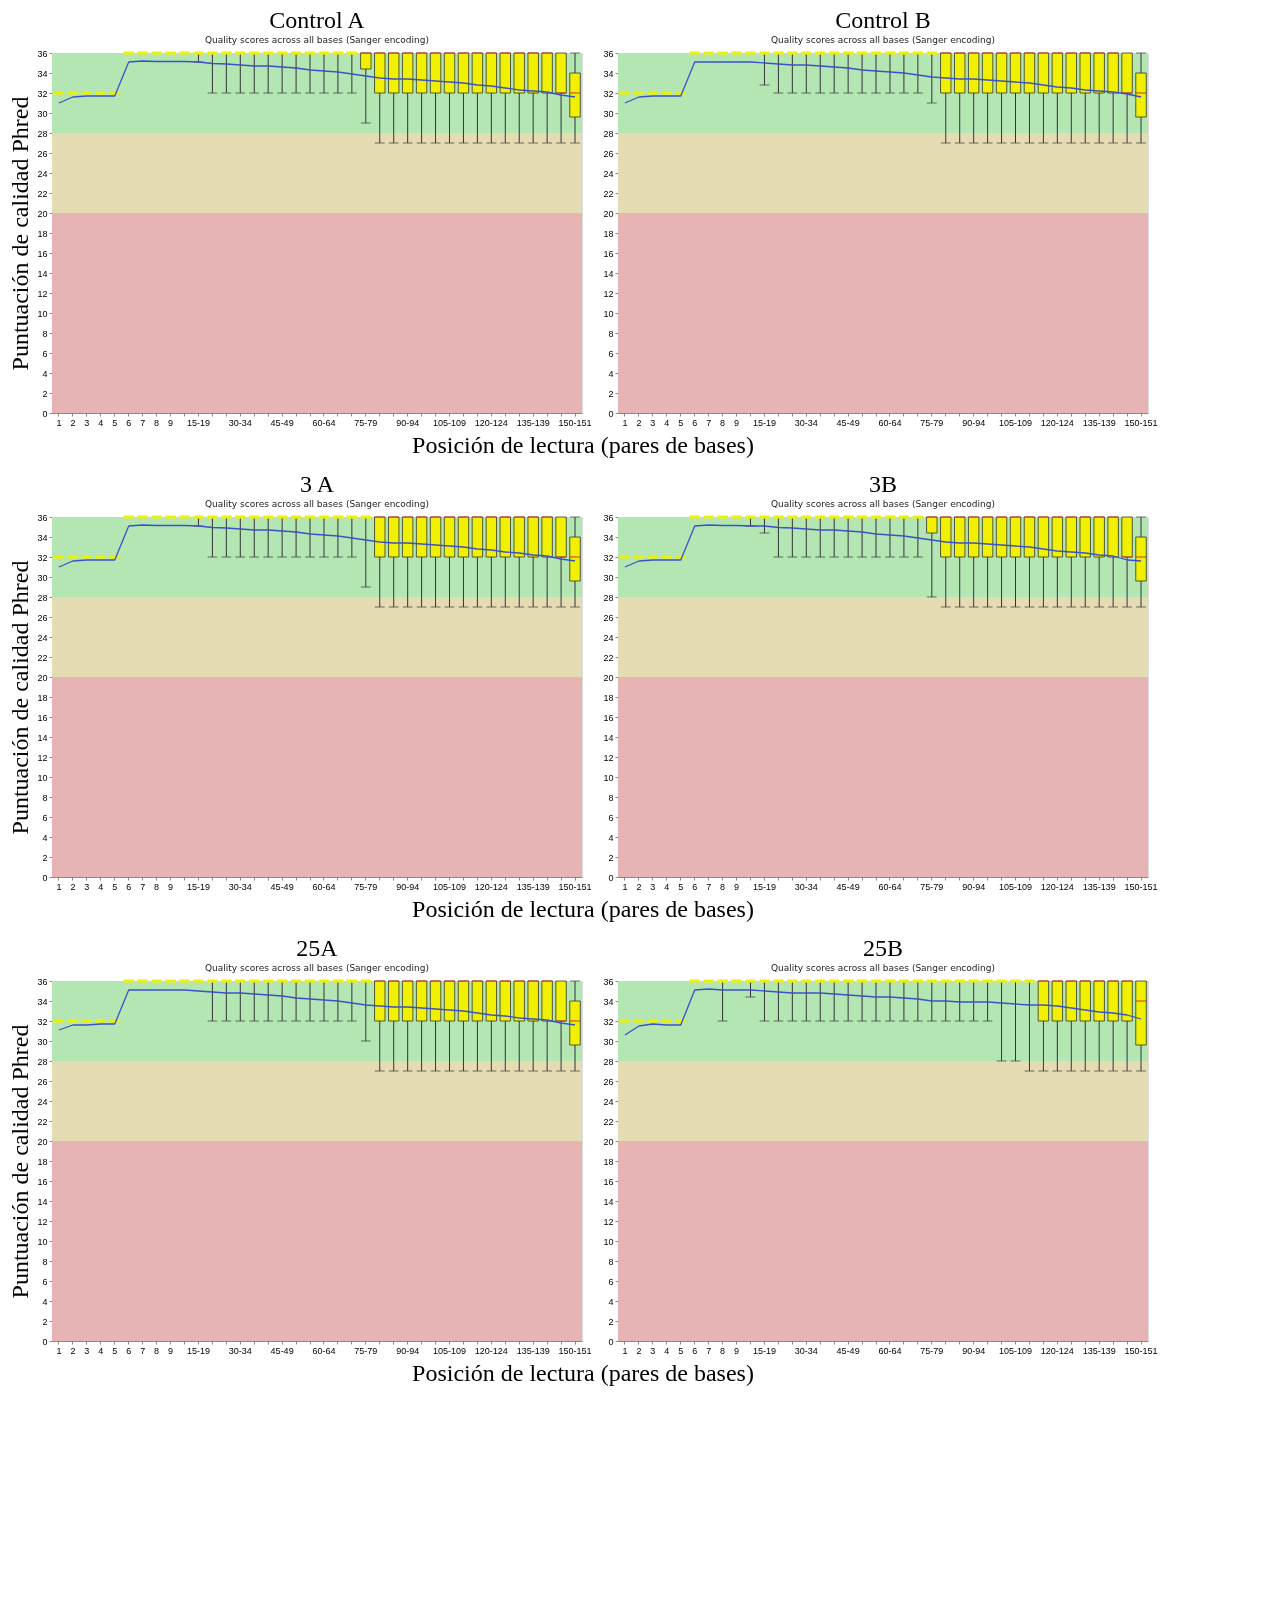 Image resolution: width=1275 pixels, height=1609 pixels. What do you see at coordinates (883, 948) in the screenshot?
I see `chart-title: 25B` at bounding box center [883, 948].